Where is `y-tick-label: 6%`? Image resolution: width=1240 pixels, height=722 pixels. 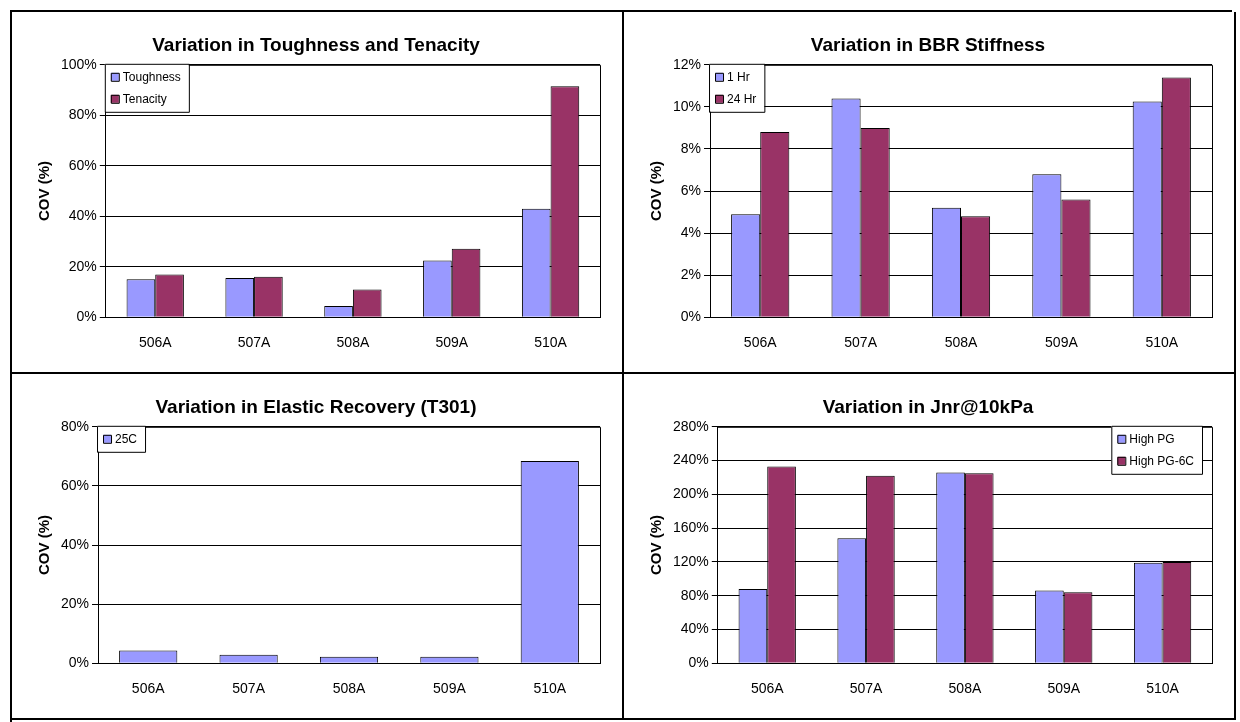 y-tick-label: 6% is located at coordinates (691, 189).